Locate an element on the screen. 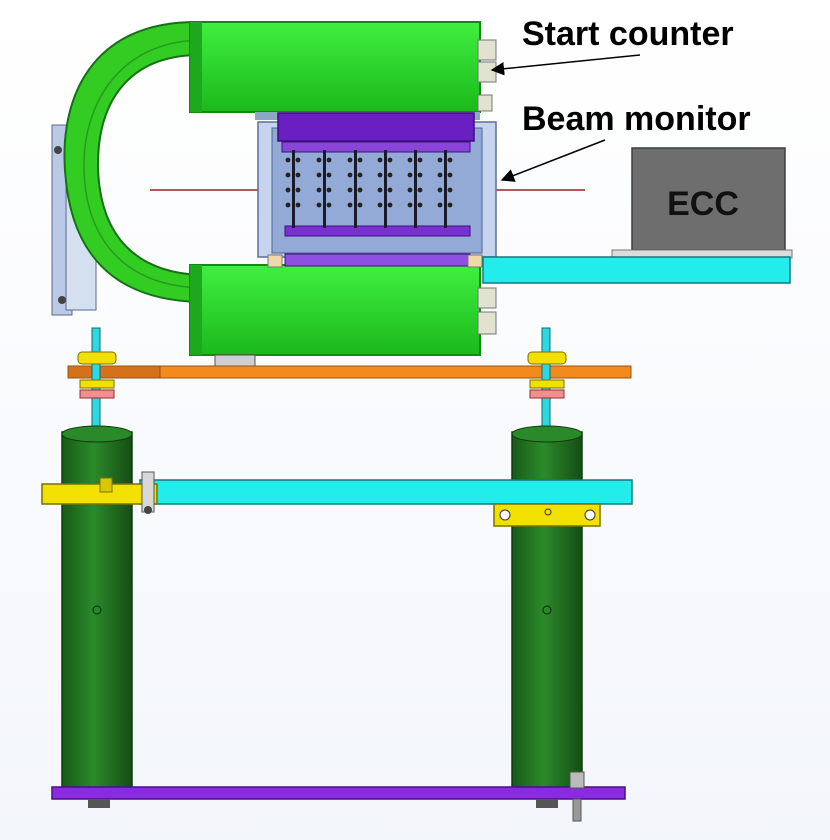 This screenshot has width=830, height=840. ecc-assembly: ECC is located at coordinates (637, 215).